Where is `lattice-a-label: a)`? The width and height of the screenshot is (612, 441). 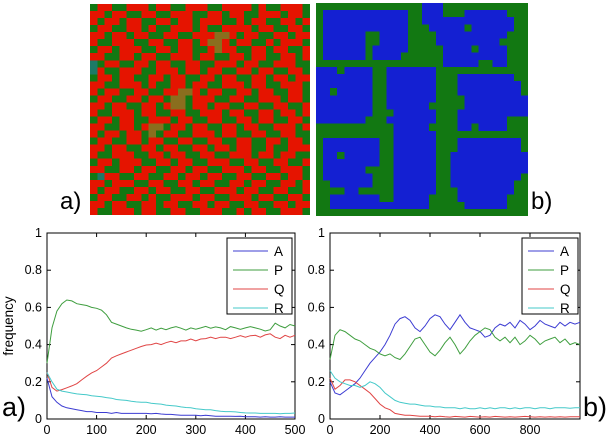 lattice-a-label: a) is located at coordinates (71, 201).